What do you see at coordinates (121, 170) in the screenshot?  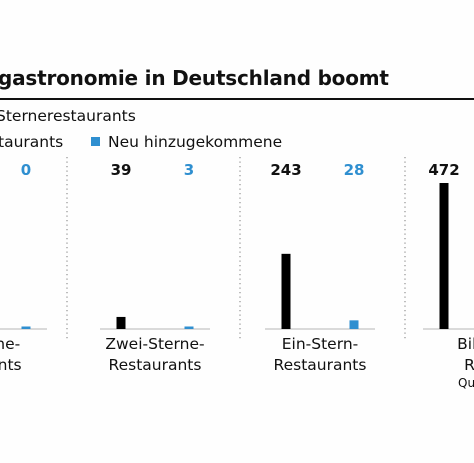 I see `value-label-total: 39` at bounding box center [121, 170].